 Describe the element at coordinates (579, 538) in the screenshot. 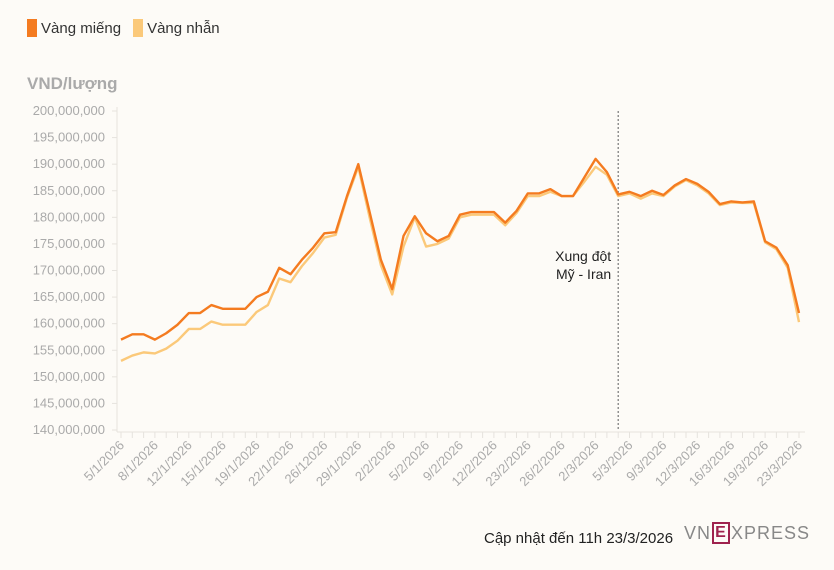

I see `updated-note: Cập nhật đến 11h 23/3/2026` at that location.